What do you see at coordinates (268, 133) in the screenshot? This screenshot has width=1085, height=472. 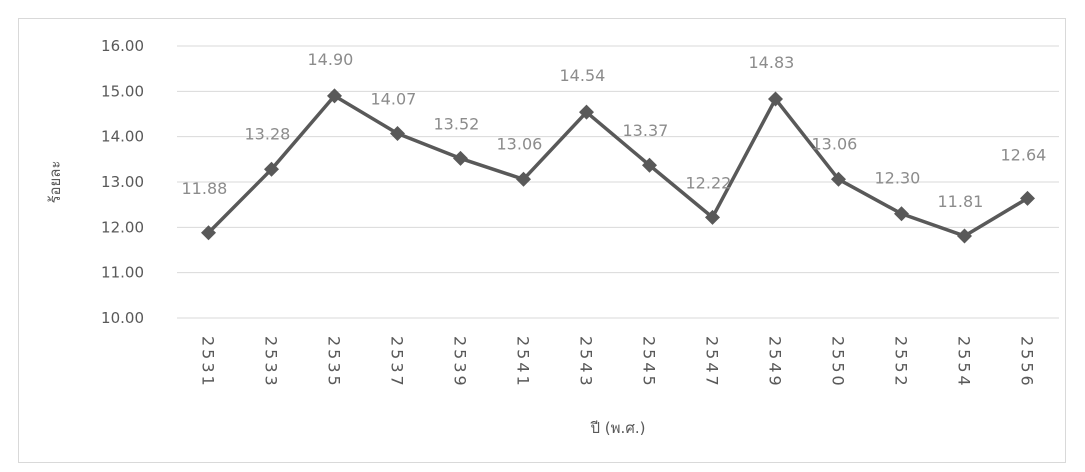 I see `data-label: 13.28` at bounding box center [268, 133].